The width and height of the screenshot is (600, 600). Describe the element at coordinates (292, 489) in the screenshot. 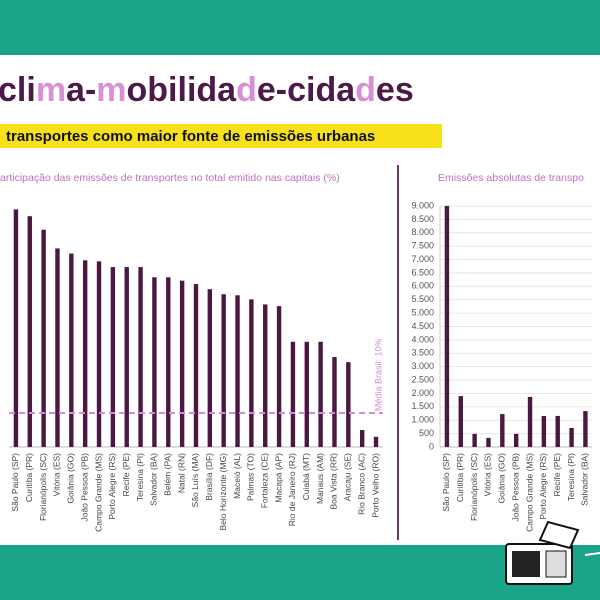

I see `x-tick-label: Rio de Janeiro (RJ)` at that location.